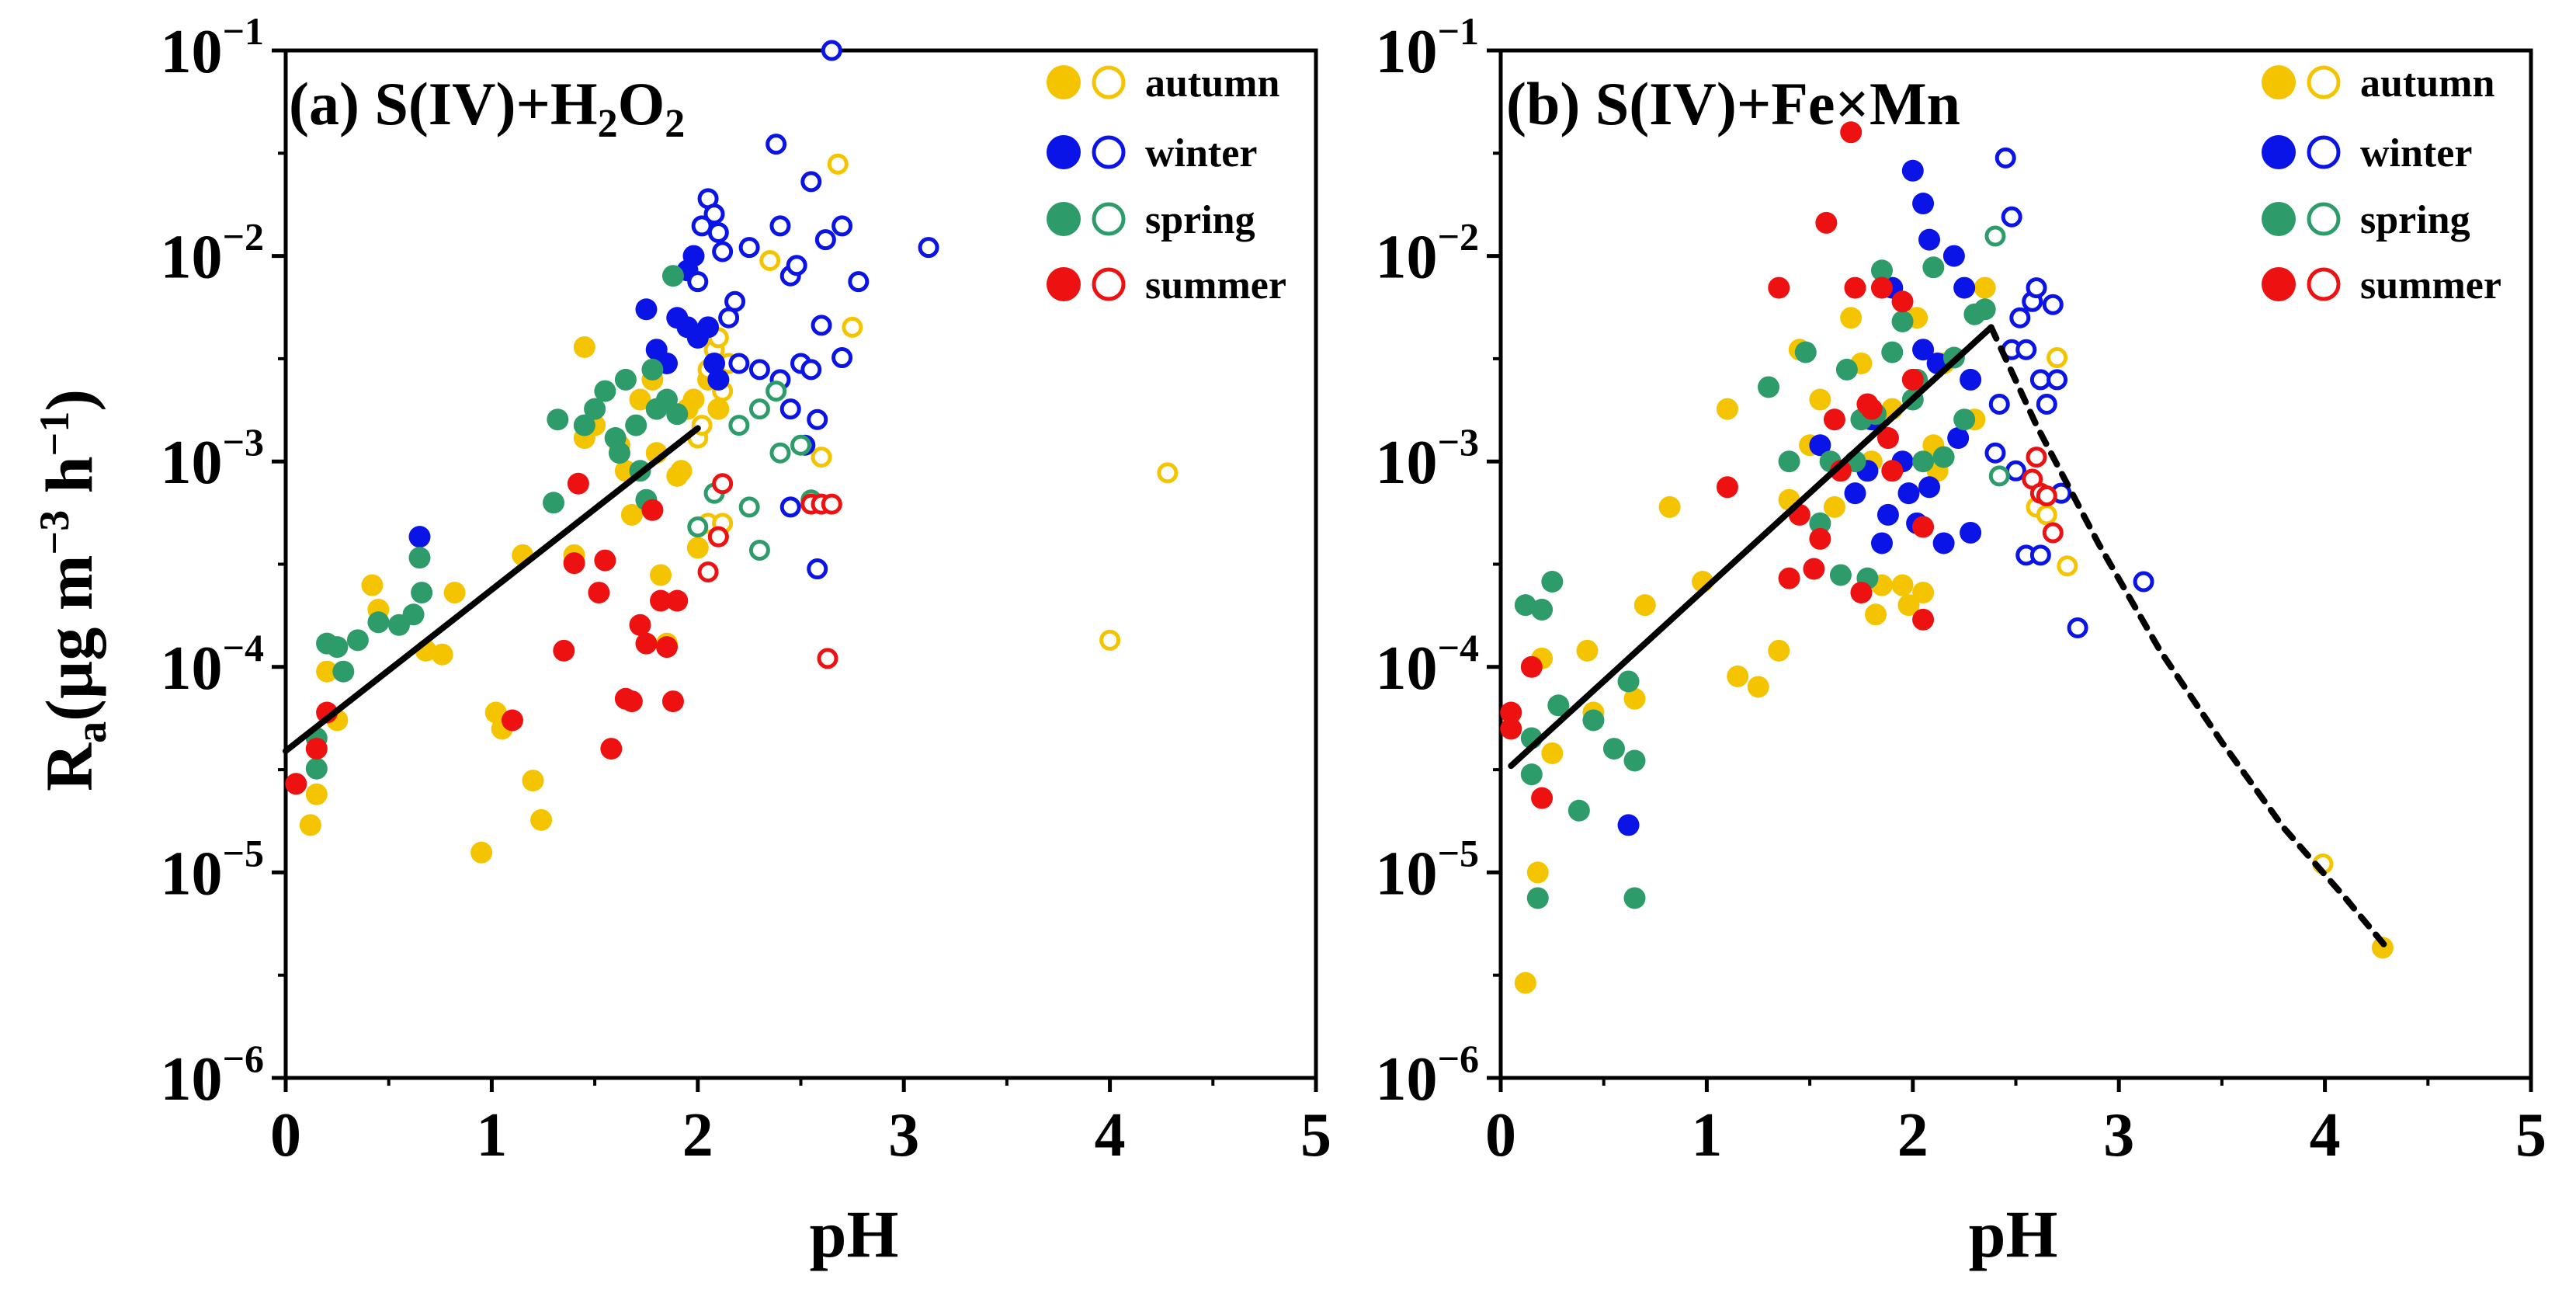  Describe the element at coordinates (213, 47) in the screenshot. I see `panel-a-y-tick-label: 10⁻¹` at that location.